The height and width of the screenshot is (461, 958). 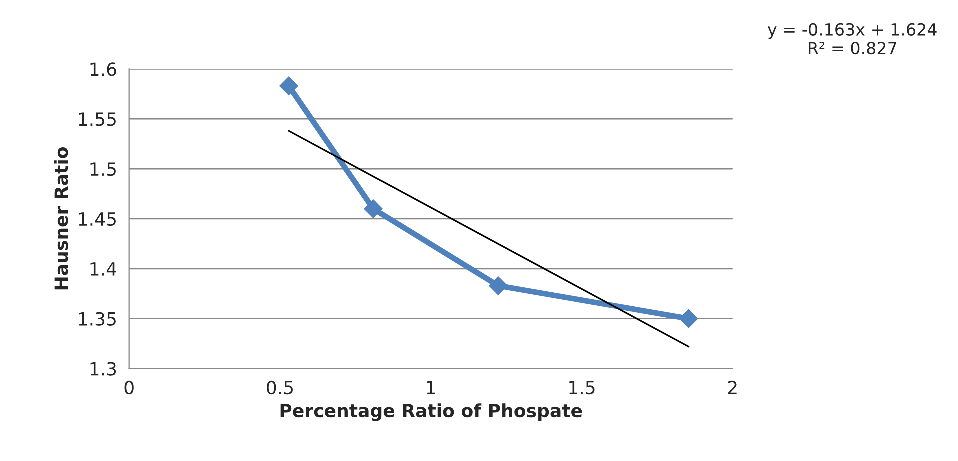 I want to click on x-axis-title: Percentage Ratio of Phospate, so click(x=431, y=413).